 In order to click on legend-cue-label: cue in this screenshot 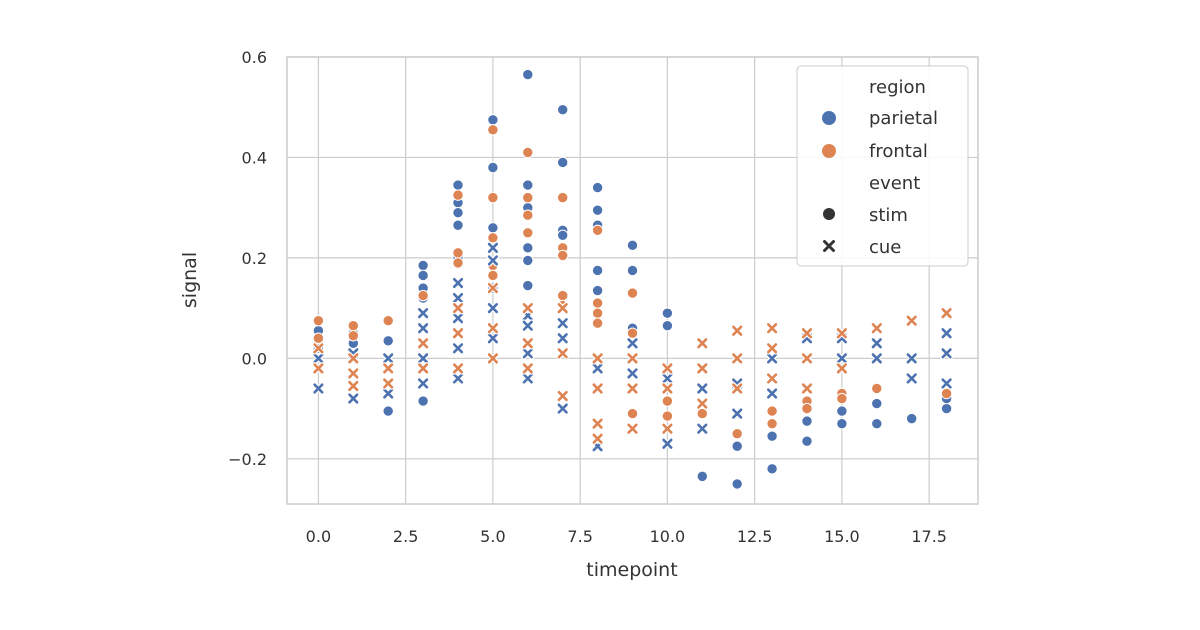, I will do `click(885, 247)`.